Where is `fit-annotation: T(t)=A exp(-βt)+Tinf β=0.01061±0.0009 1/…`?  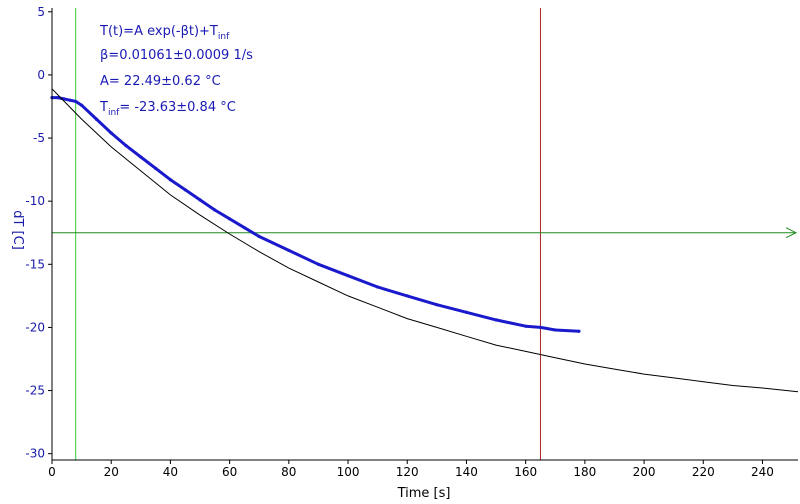
fit-annotation: T(t)=A exp(-βt)+Tinf β=0.01061±0.0009 1/… is located at coordinates (176, 71).